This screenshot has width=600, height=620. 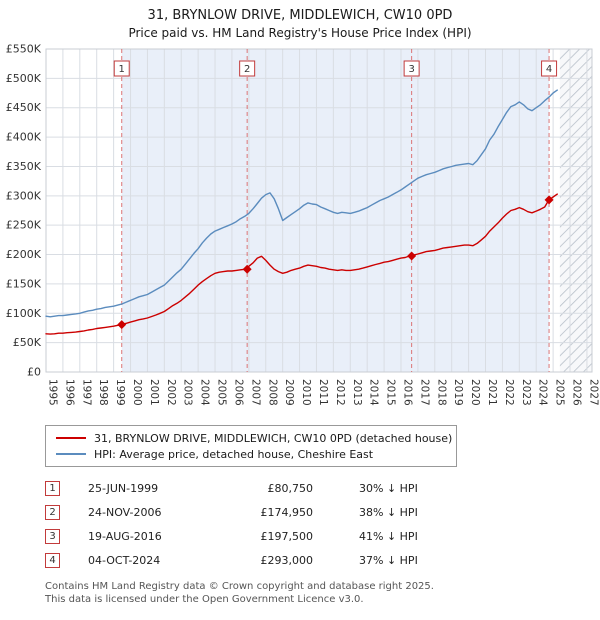 I want to click on svg-text: 4, so click(x=549, y=69).